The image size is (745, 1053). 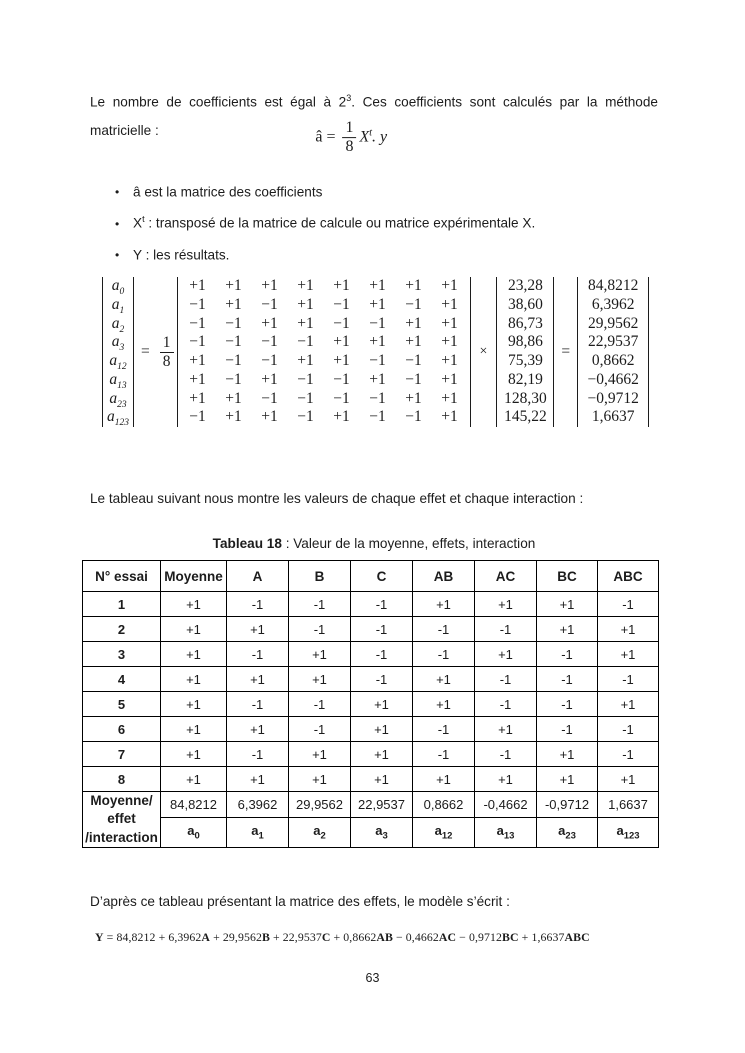 I want to click on column-header: C, so click(x=381, y=576).